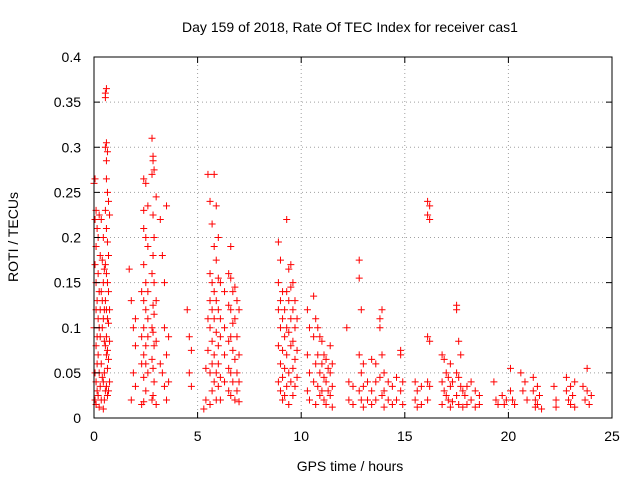 This screenshot has height=480, width=640. What do you see at coordinates (509, 436) in the screenshot?
I see `x-tick-label: 20` at bounding box center [509, 436].